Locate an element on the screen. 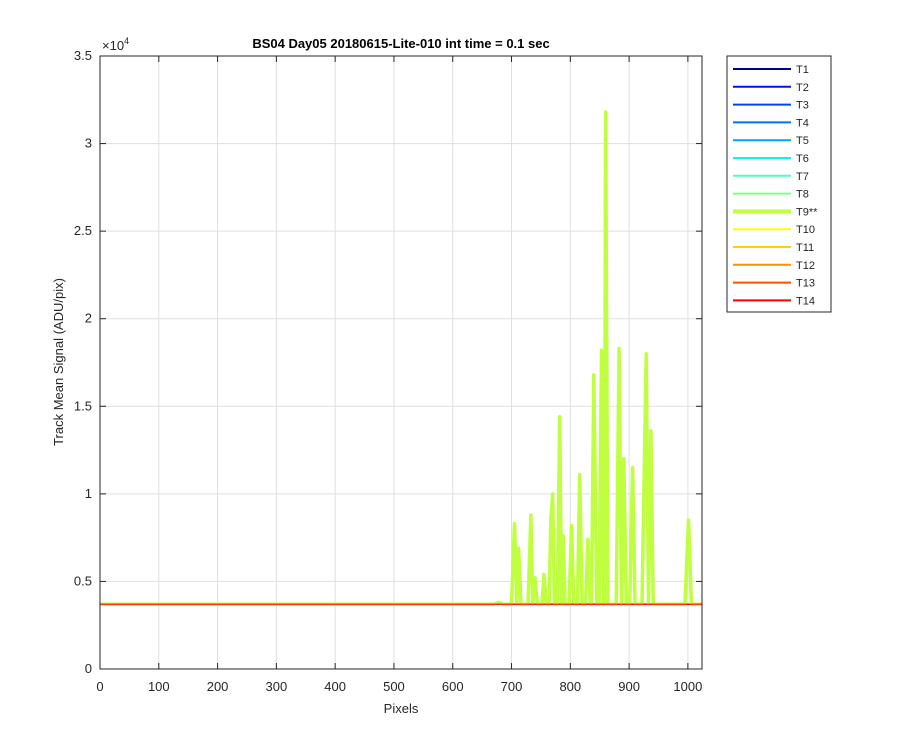 Image resolution: width=900 pixels, height=750 pixels. x-tick-label: 100 is located at coordinates (159, 686).